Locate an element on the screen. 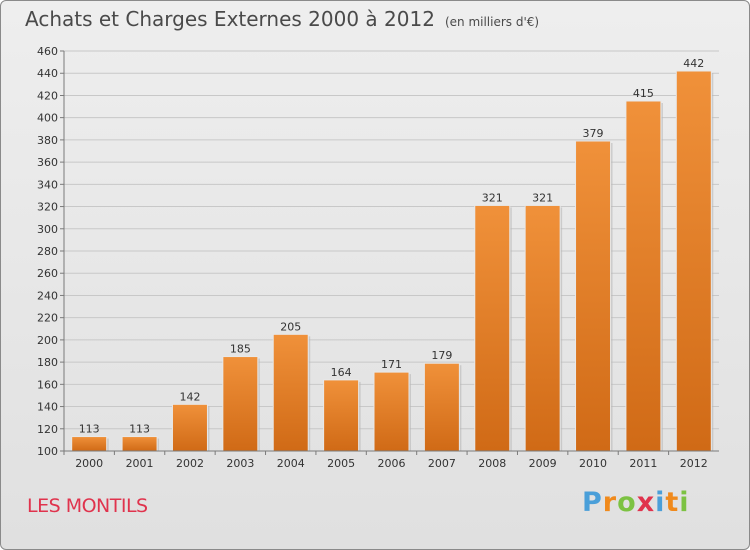  y-tick-label: 140 is located at coordinates (47, 407).